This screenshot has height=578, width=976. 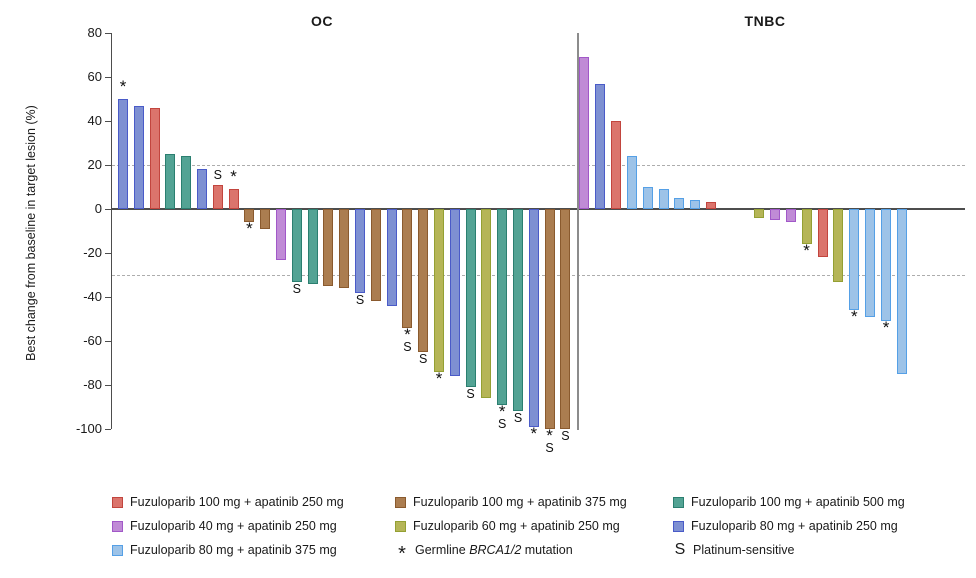 I want to click on y-tick-label: 20, so click(x=94, y=164).